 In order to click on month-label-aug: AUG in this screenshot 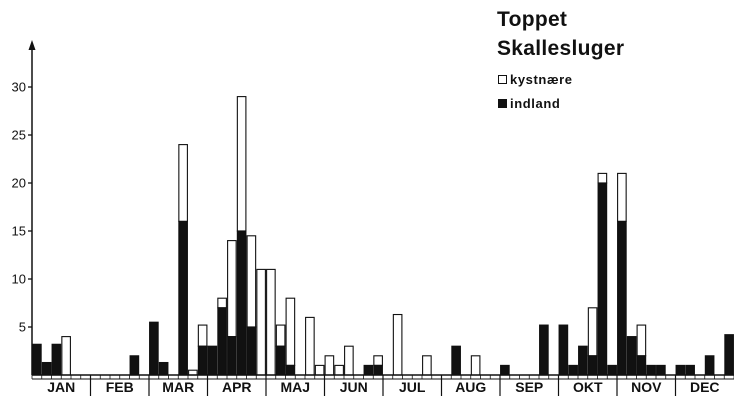, I will do `click(470, 387)`.